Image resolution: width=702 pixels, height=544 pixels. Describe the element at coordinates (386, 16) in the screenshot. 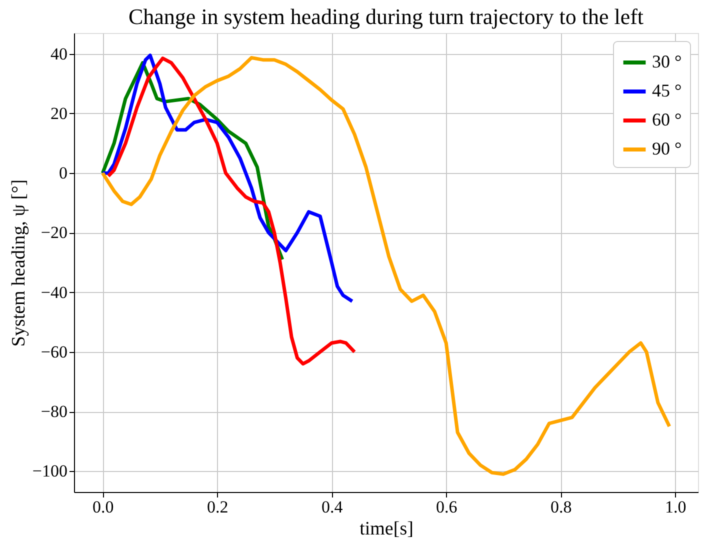

I see `chart-title: Change in system heading during turn trajectory to the left` at that location.